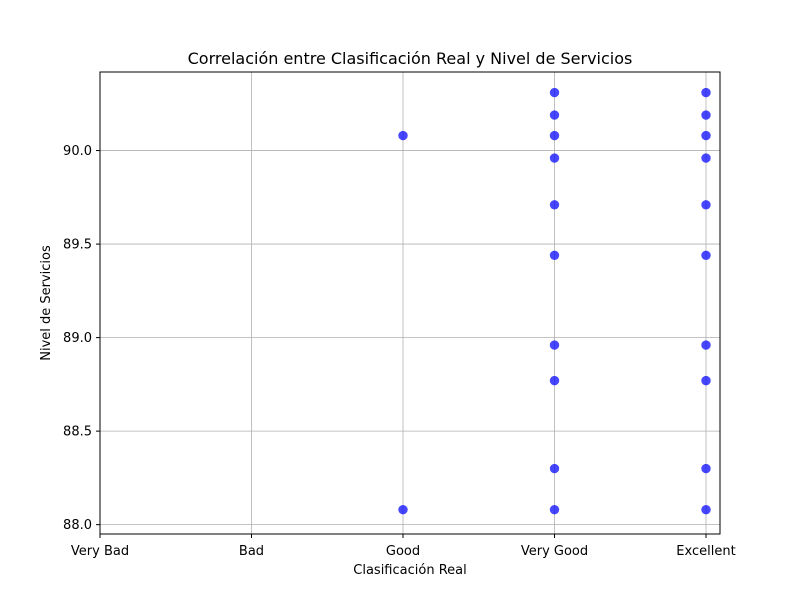 Image resolution: width=800 pixels, height=604 pixels. What do you see at coordinates (554, 551) in the screenshot?
I see `x-tick-label: Very Good` at bounding box center [554, 551].